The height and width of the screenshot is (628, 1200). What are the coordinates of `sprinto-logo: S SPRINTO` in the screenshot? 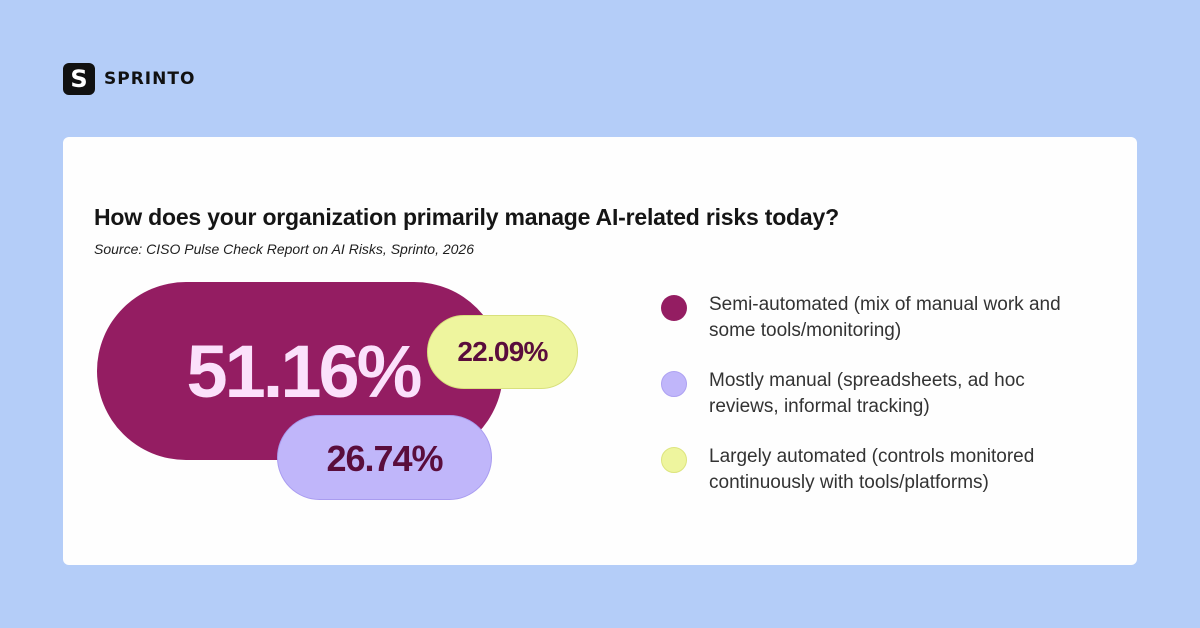 It's located at (129, 79).